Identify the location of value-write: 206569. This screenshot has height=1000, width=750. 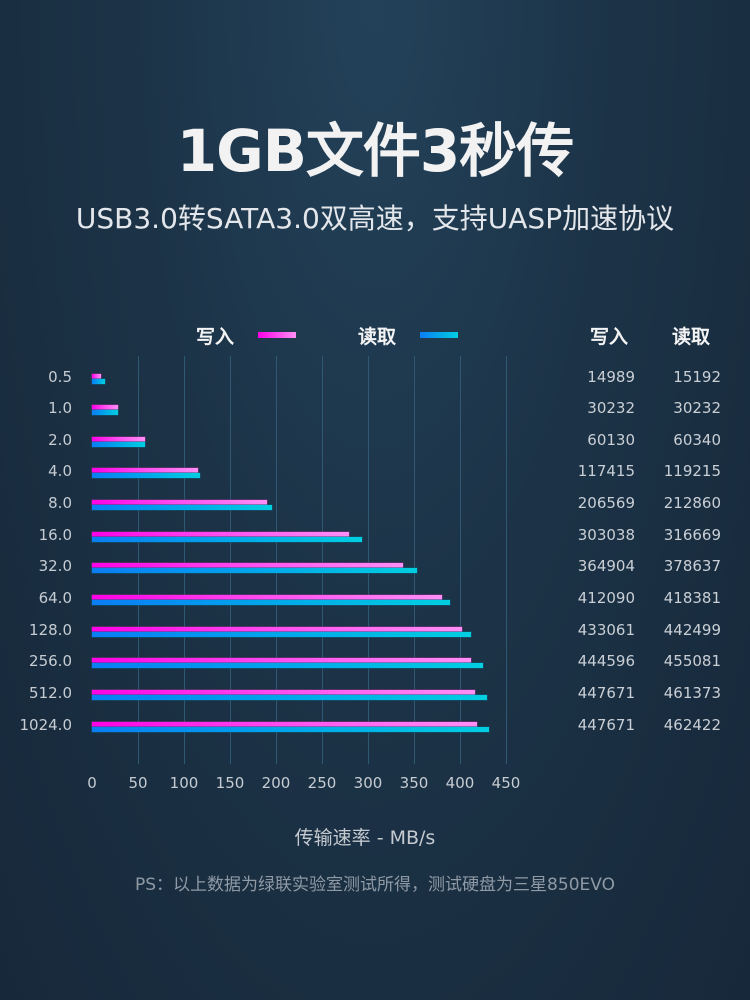
(606, 503).